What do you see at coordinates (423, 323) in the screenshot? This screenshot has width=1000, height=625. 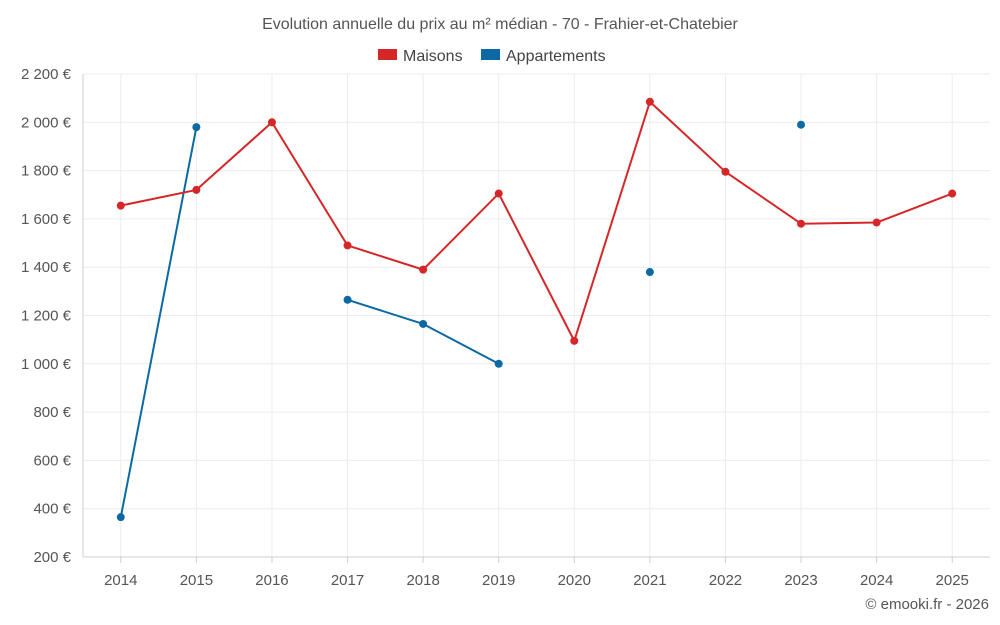 I see `data-point-appartements-2018` at bounding box center [423, 323].